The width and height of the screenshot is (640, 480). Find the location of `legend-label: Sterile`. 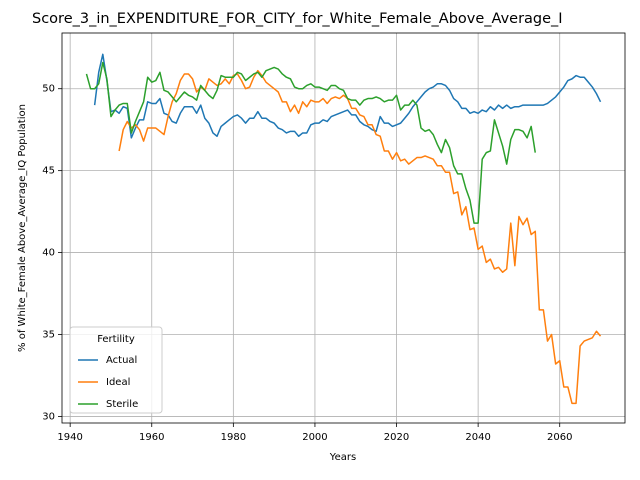

legend-label: Sterile is located at coordinates (122, 404).